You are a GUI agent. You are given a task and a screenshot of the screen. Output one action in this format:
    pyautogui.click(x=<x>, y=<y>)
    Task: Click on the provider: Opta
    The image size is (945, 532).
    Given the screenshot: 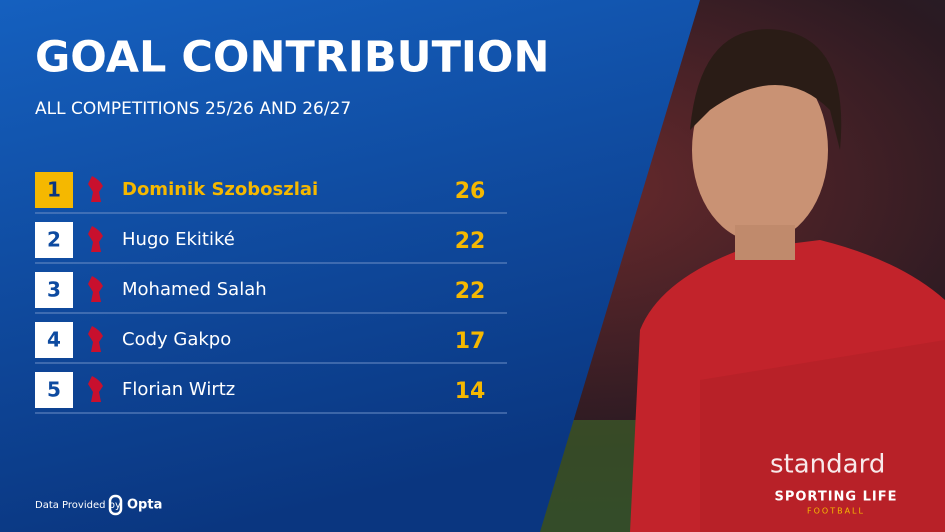 What is the action you would take?
    pyautogui.click(x=144, y=505)
    